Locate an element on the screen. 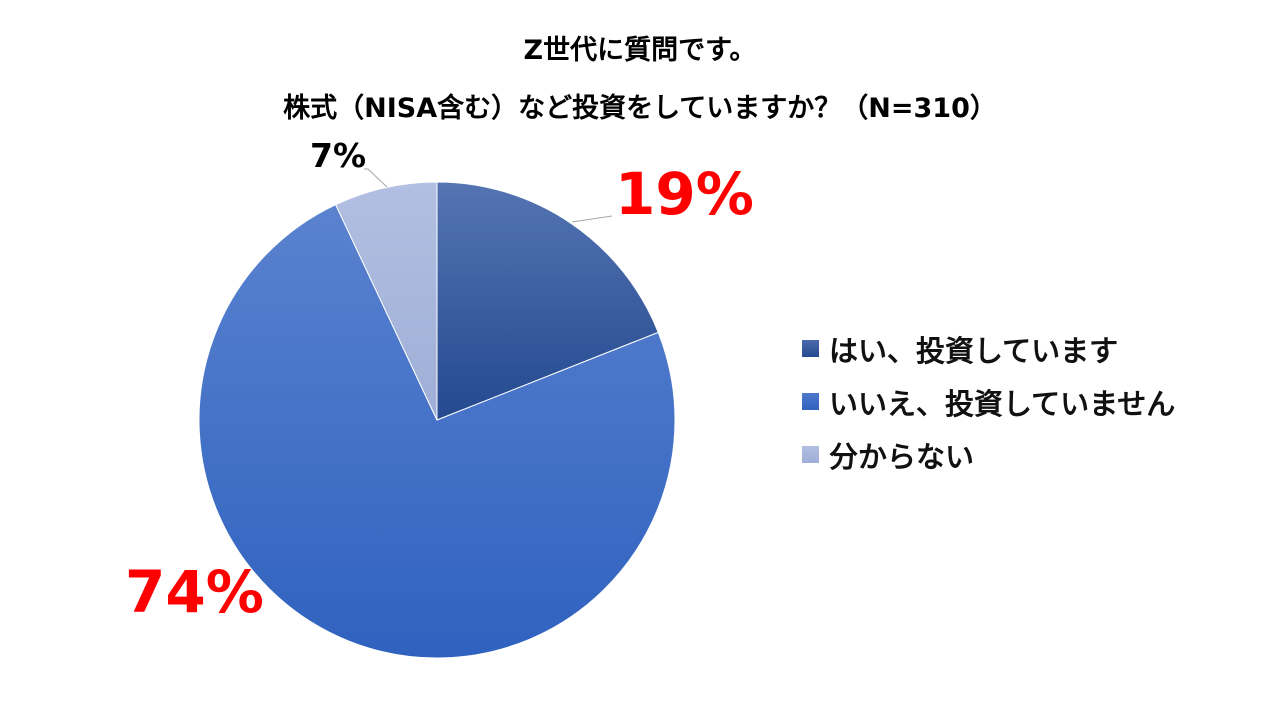 This screenshot has width=1280, height=720. data-label-no: 74% is located at coordinates (194, 592).